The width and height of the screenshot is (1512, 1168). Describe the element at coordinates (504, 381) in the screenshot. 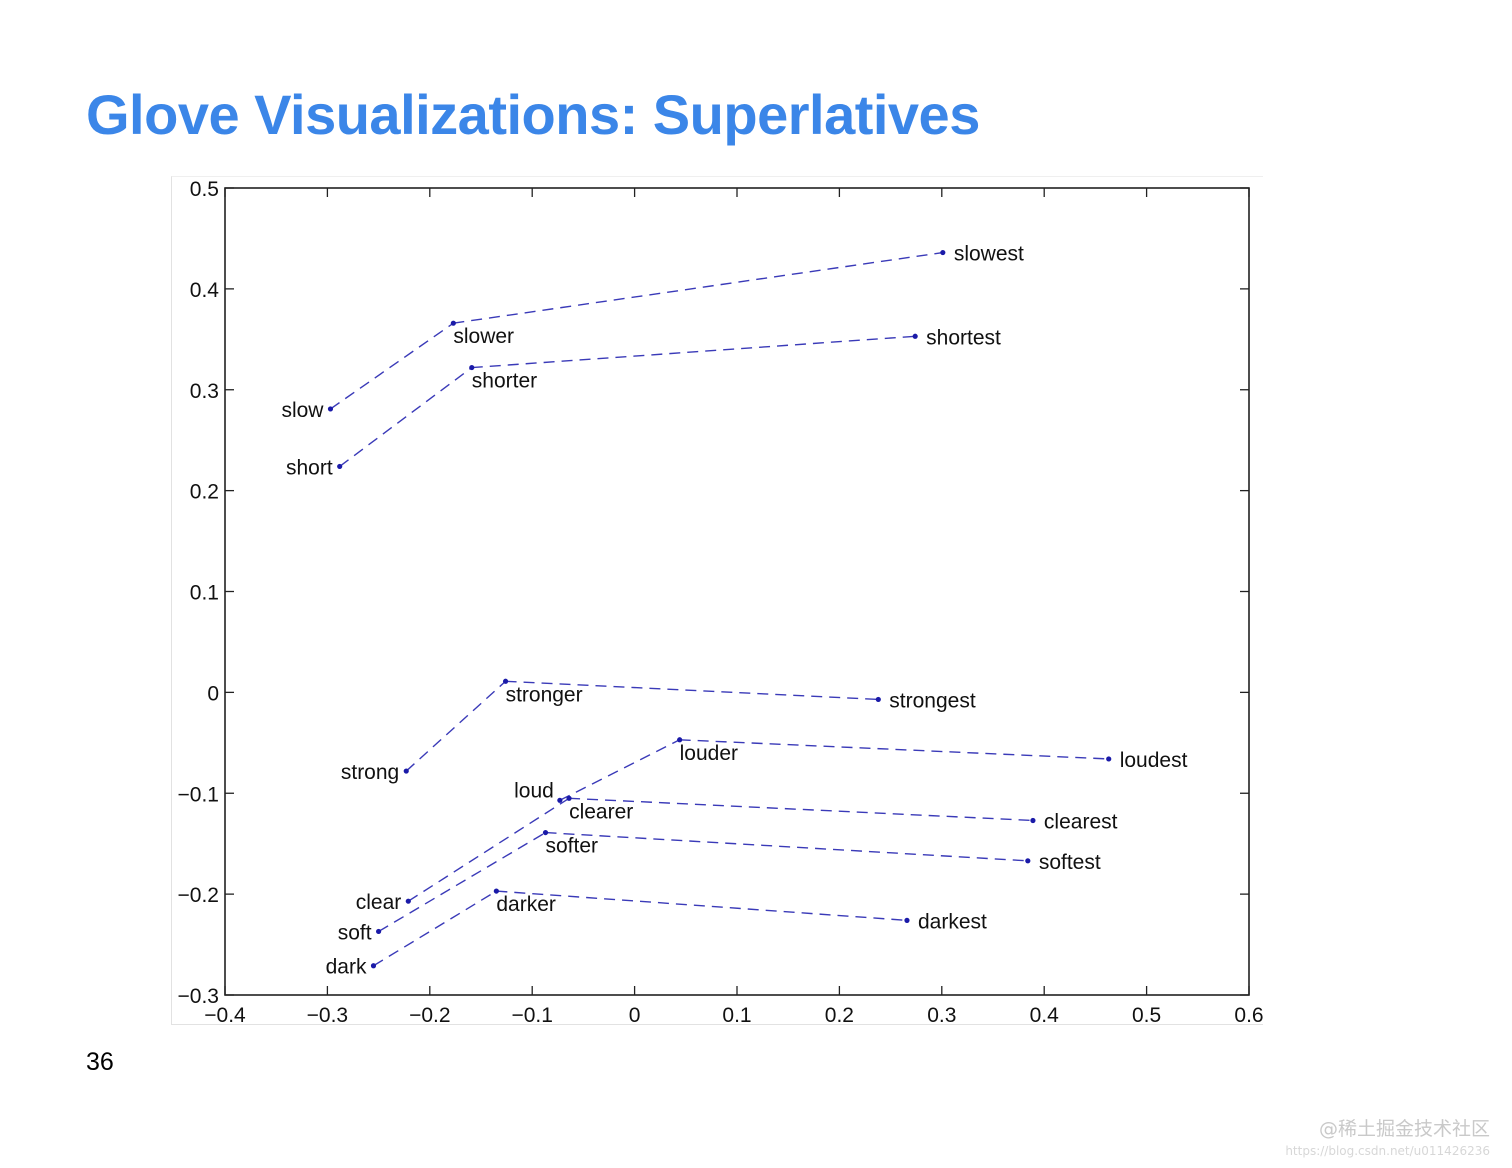

I see `word-label: shorter` at that location.